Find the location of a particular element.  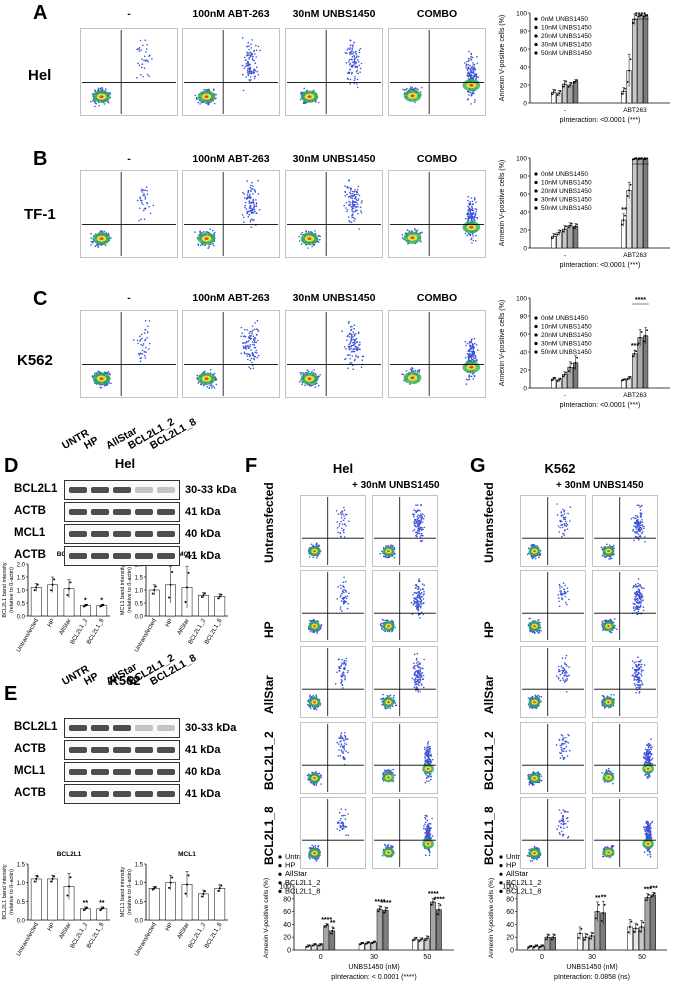

significance-label: * is located at coordinates (85, 600).